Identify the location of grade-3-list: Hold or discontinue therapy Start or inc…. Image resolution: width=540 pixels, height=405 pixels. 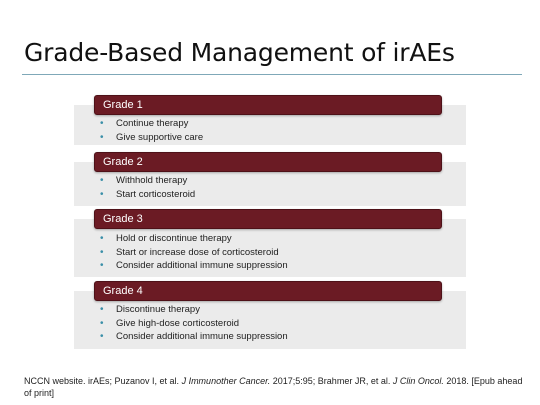
(283, 252).